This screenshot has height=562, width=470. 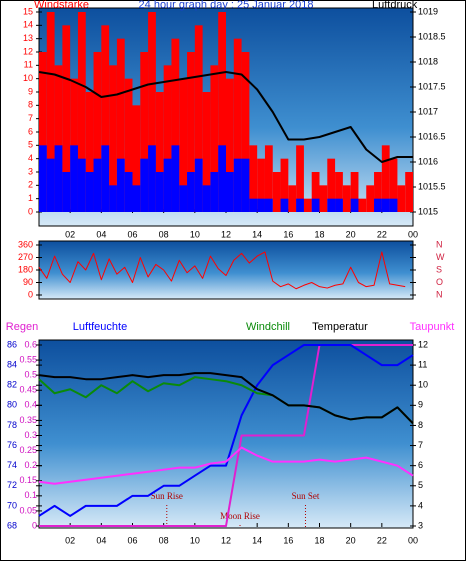 What do you see at coordinates (30, 495) in the screenshot?
I see `y-tick-label: 0.1` at bounding box center [30, 495].